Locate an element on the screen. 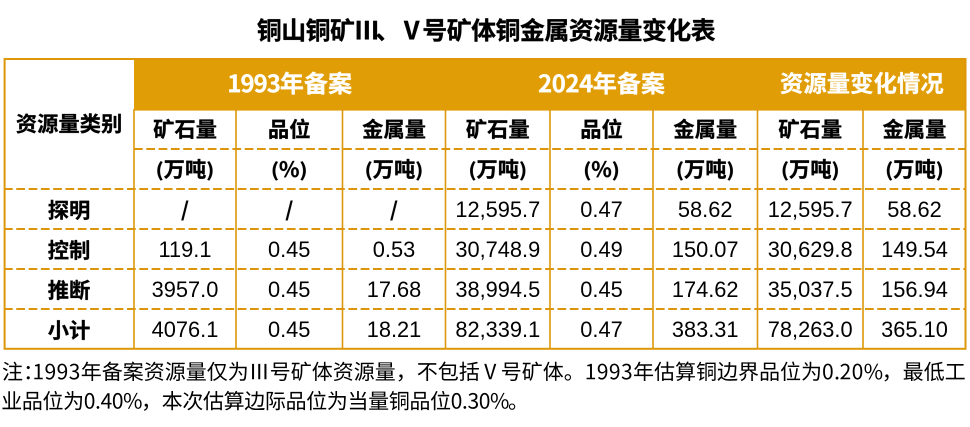  svg-text: 149.54 is located at coordinates (914, 249).